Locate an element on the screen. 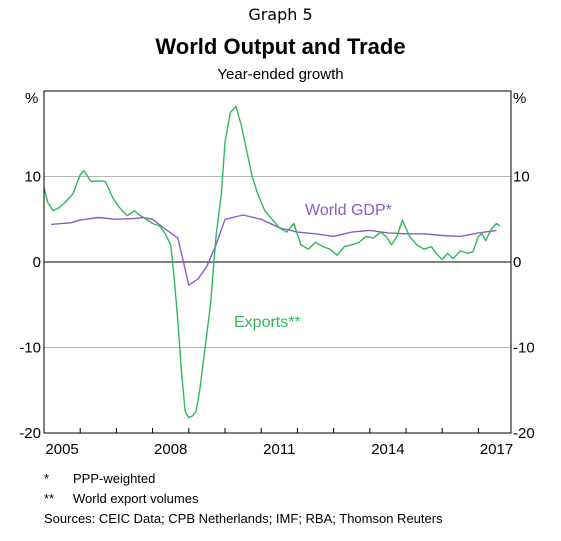  right-unit-label: % is located at coordinates (519, 98).